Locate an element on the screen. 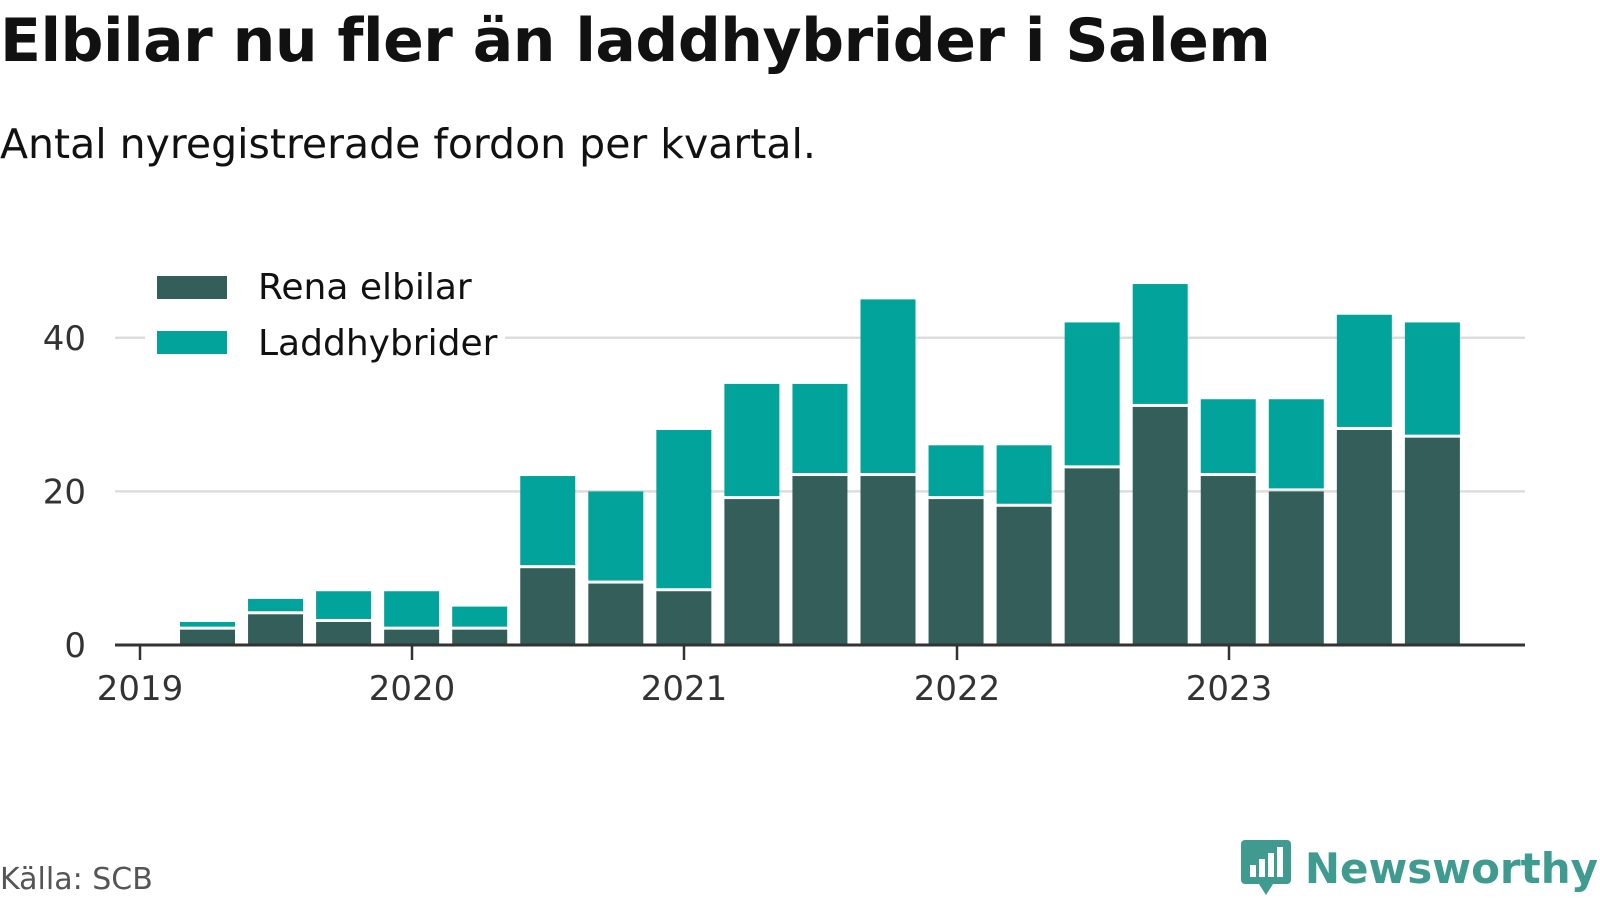 The image size is (1600, 900). bar-rena-elbilar-2019-q2 is located at coordinates (207, 637).